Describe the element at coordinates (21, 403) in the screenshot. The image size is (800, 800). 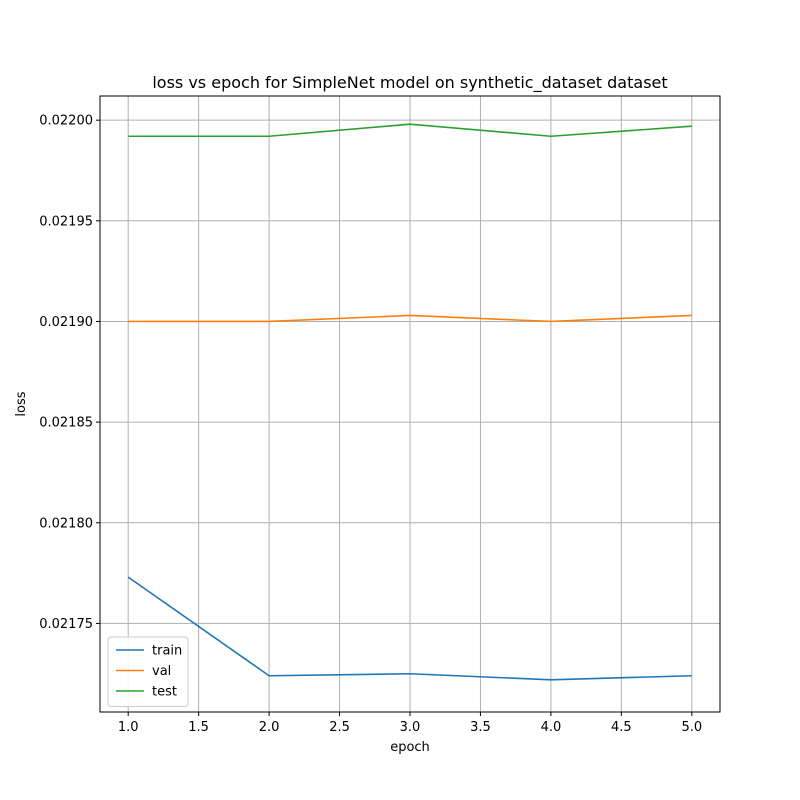
I see `y-axis-label: loss` at that location.